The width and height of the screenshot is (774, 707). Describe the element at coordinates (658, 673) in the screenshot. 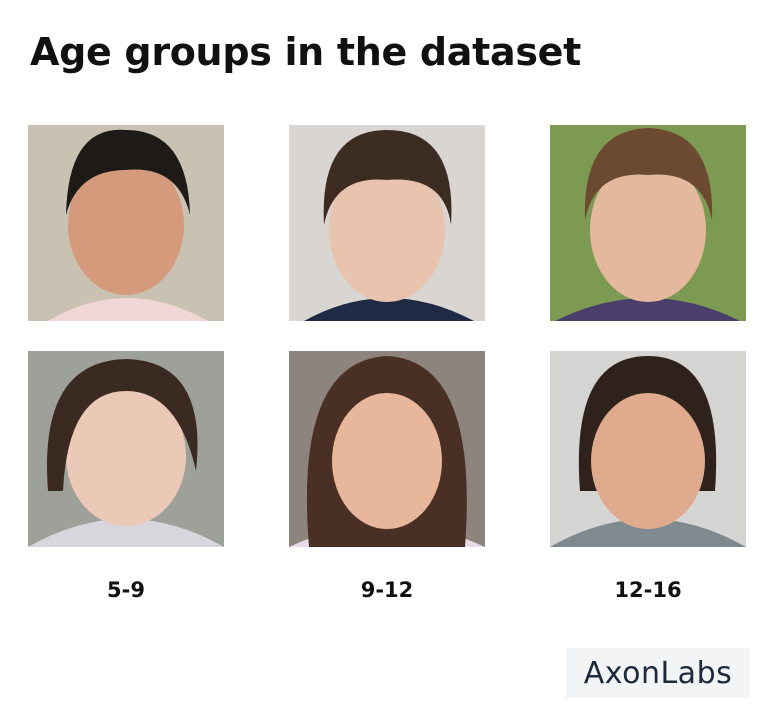

I see `logo: AxonLabs` at that location.